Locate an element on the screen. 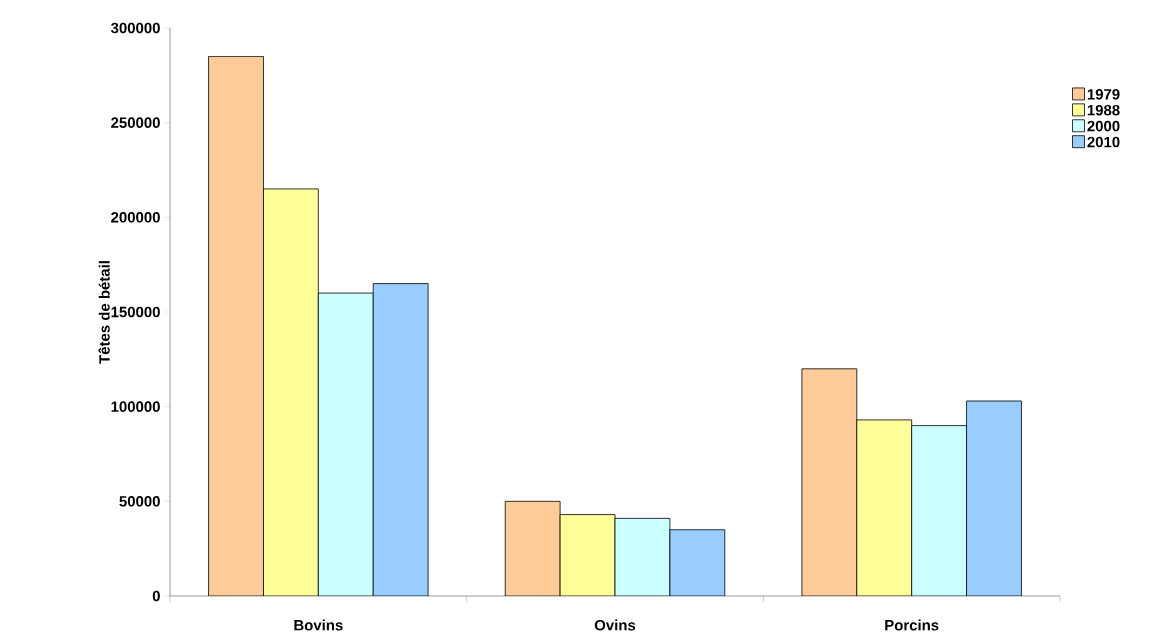  legend-label: 1979 is located at coordinates (1103, 94).